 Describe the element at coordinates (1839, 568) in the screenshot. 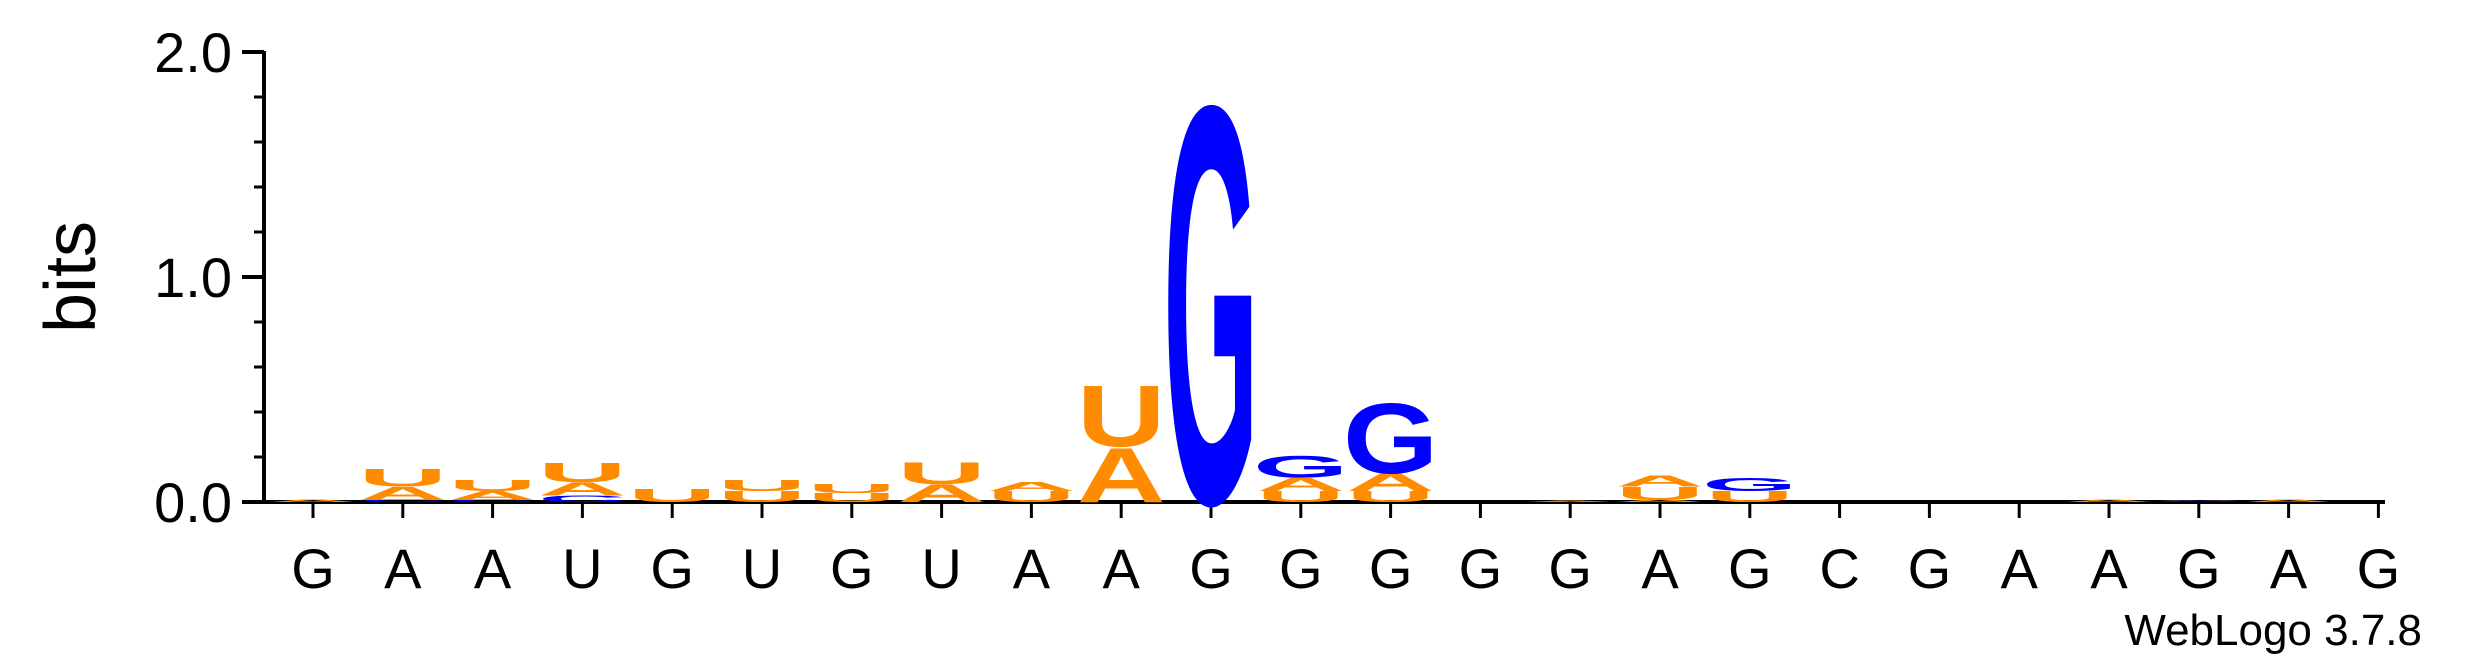

I see `x-tick-label: C` at that location.